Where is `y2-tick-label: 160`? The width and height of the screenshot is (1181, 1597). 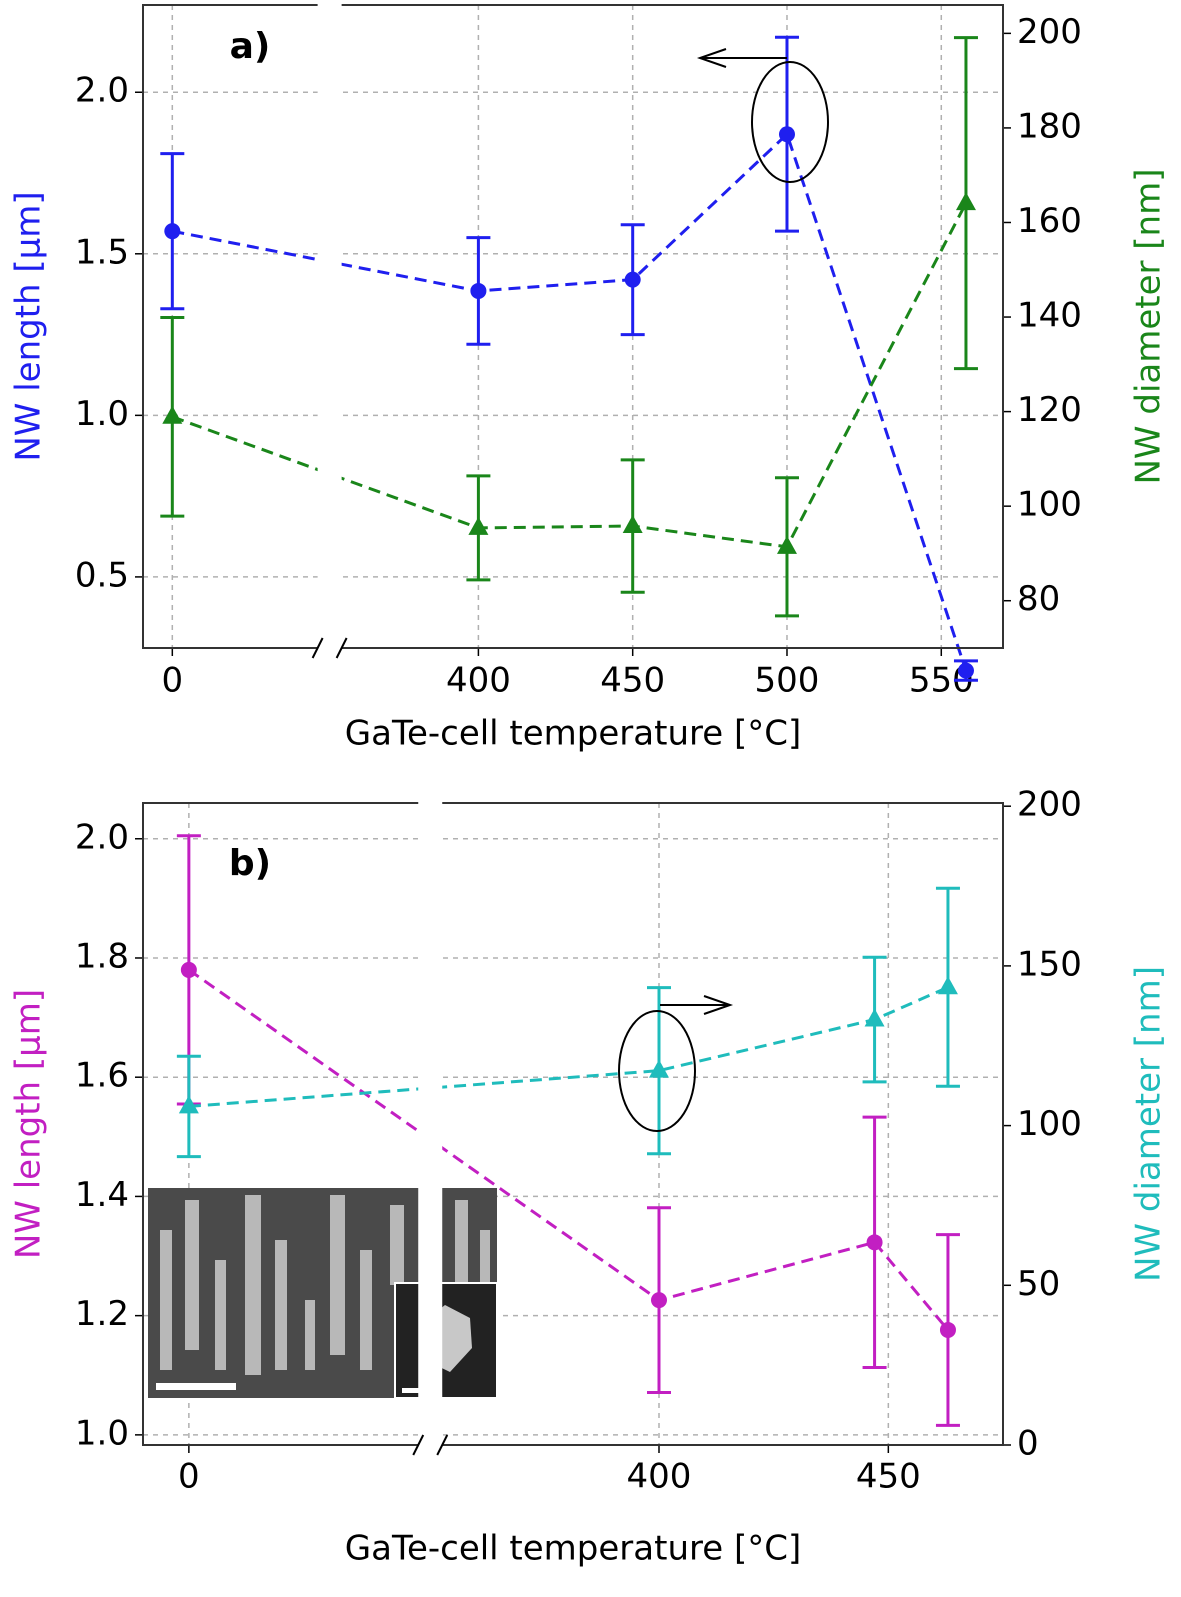
y2-tick-label: 160 is located at coordinates (1049, 221).